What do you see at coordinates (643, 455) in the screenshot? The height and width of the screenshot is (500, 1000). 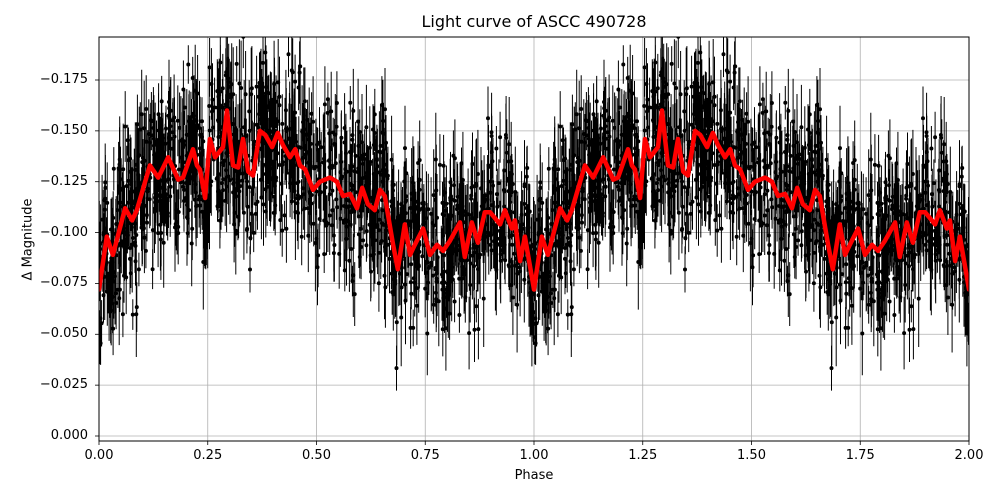 I see `x-tick-label: 1.25` at bounding box center [643, 455].